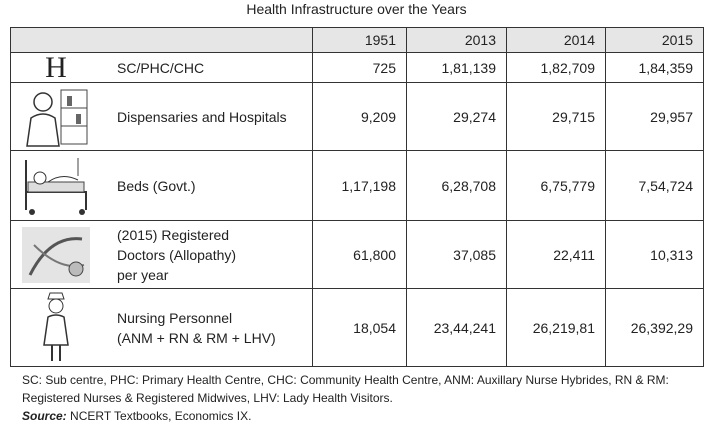  I want to click on cell: 18,054, so click(359, 327).